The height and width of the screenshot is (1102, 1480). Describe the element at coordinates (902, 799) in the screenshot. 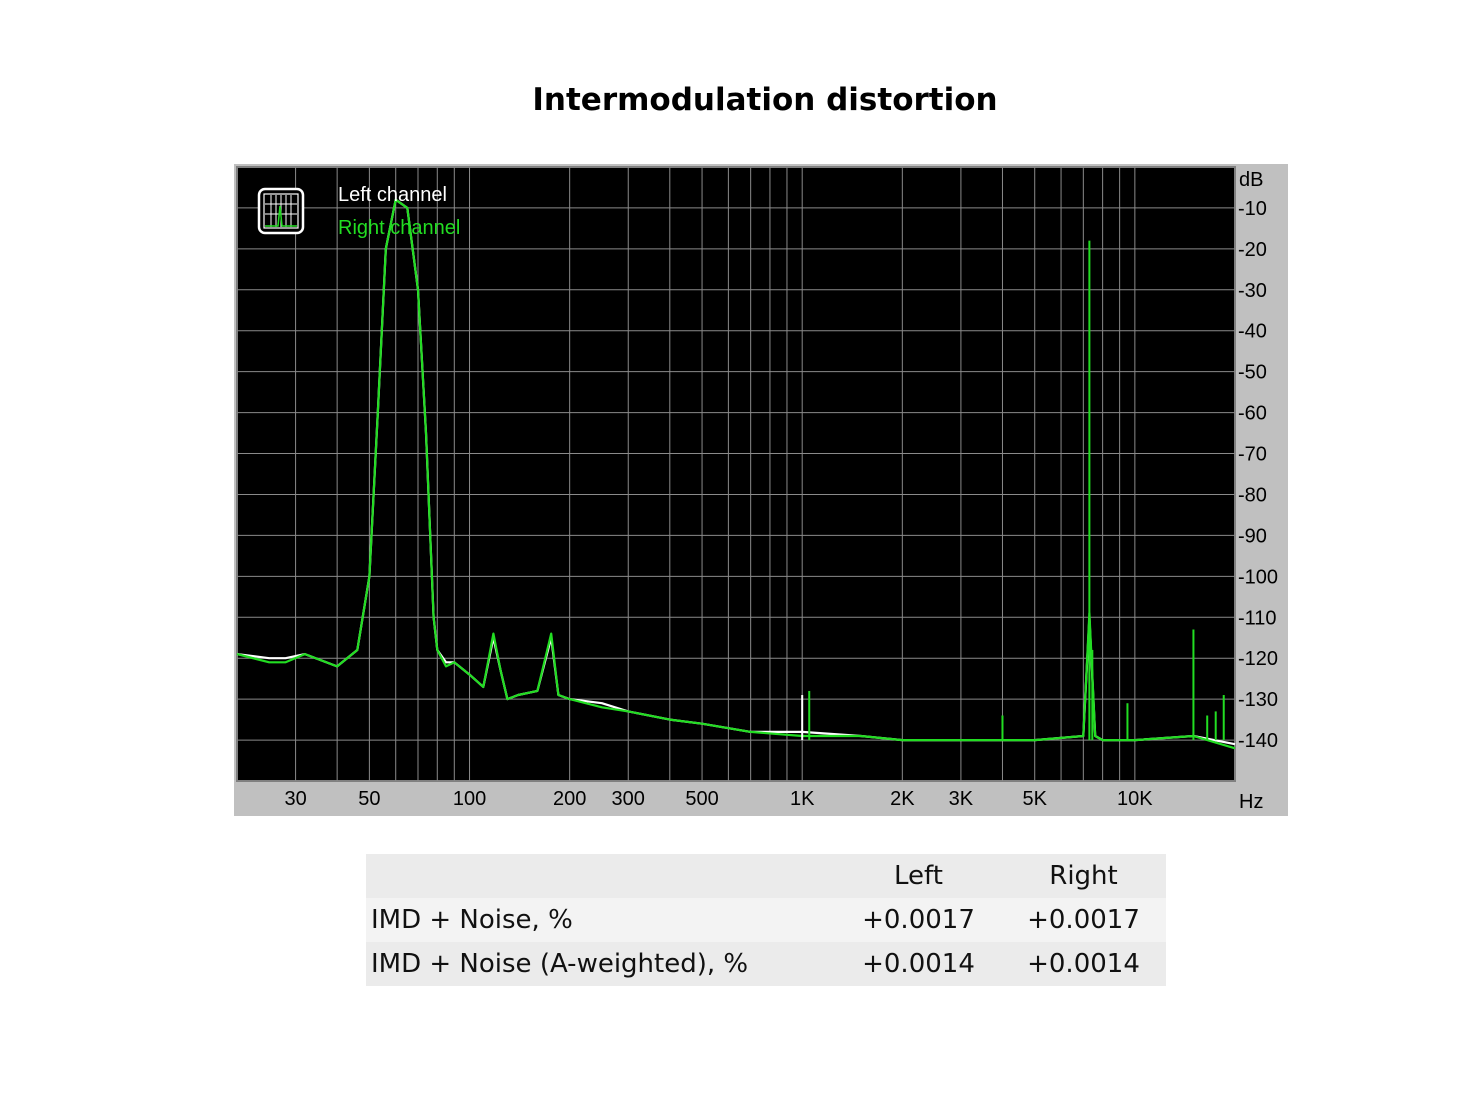

I see `x-tick-label: 2K` at that location.